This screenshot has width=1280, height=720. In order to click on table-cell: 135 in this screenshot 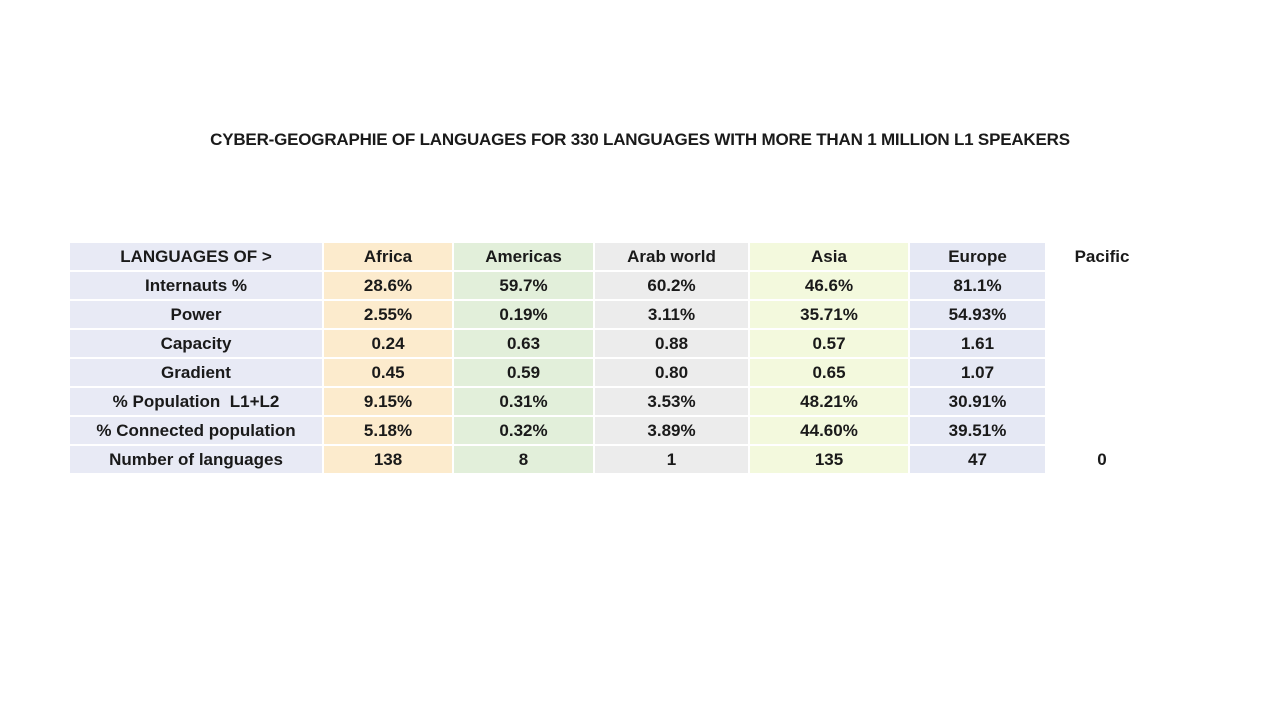, I will do `click(829, 459)`.